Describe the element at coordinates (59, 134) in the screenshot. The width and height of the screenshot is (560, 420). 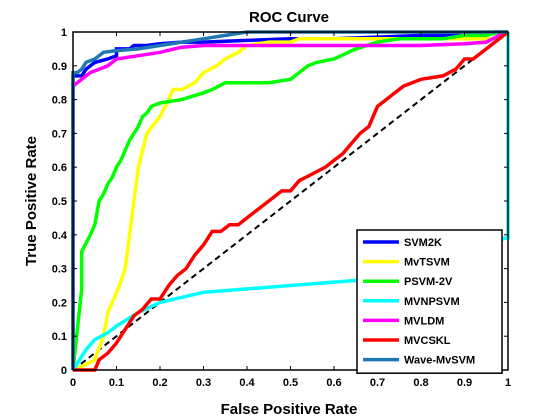
I see `y-tick-label: 0.7` at that location.